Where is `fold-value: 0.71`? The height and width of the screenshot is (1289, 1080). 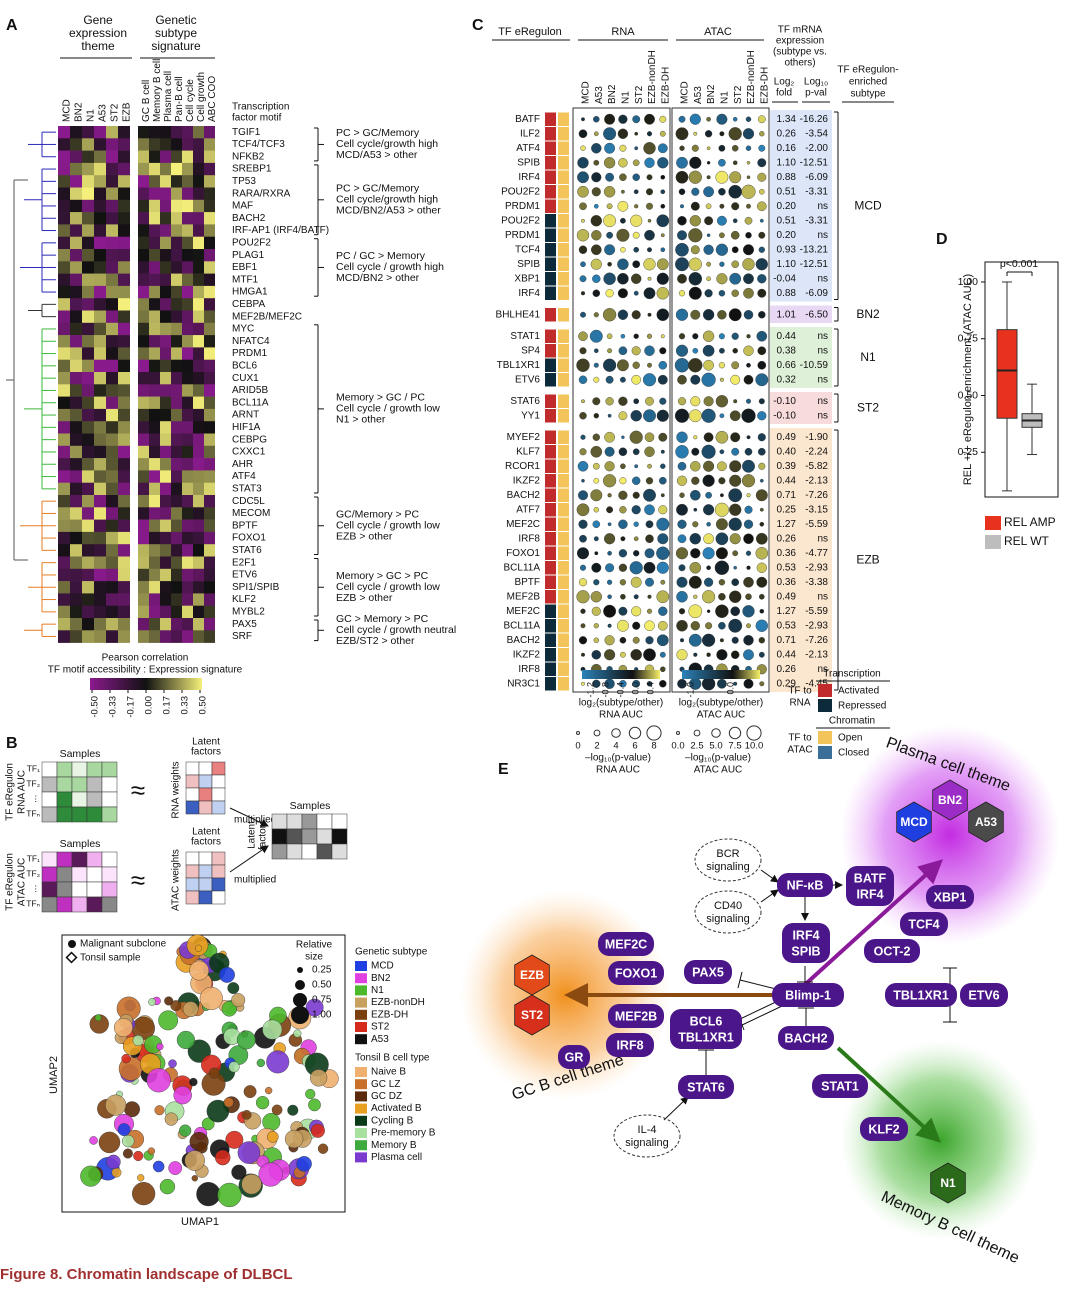 fold-value: 0.71 is located at coordinates (787, 495).